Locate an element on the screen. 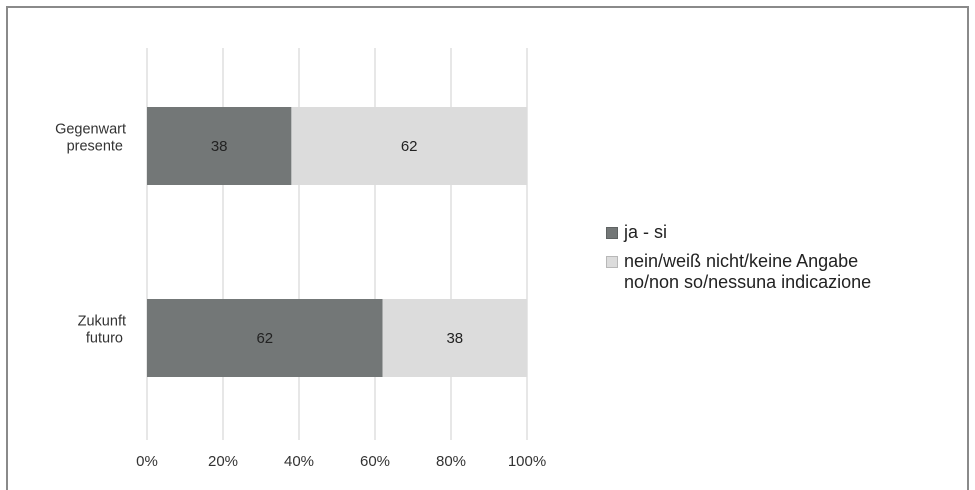  legend-swatch-nein is located at coordinates (612, 262).